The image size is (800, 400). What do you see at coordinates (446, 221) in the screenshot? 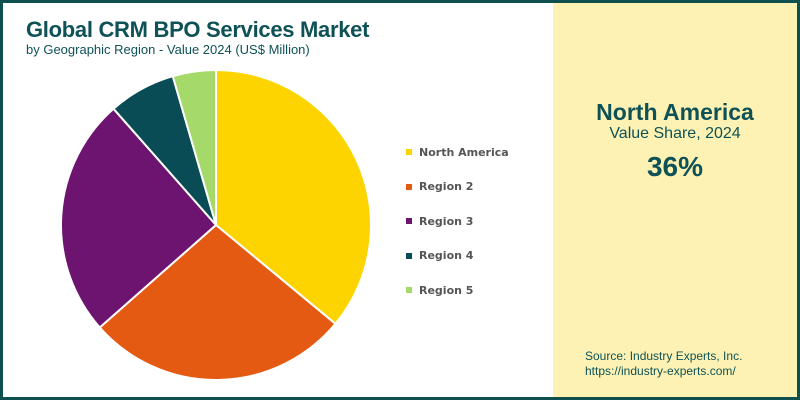
I see `legend-label: Region 3` at bounding box center [446, 221].